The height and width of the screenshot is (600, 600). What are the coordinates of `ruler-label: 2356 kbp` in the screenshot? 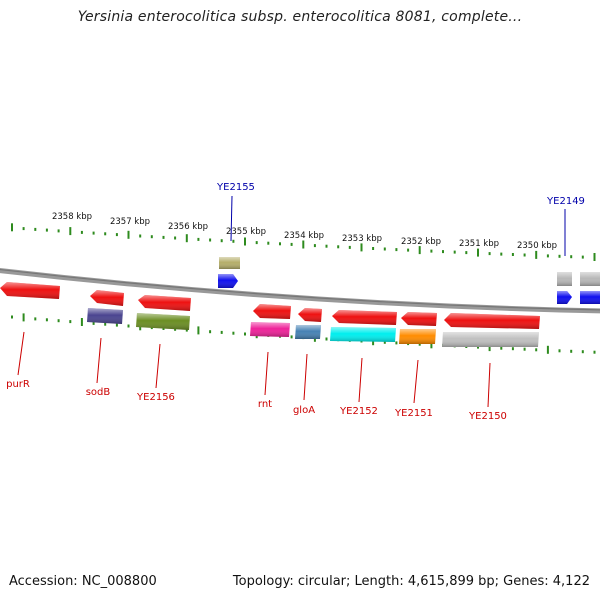 It's located at (188, 227).